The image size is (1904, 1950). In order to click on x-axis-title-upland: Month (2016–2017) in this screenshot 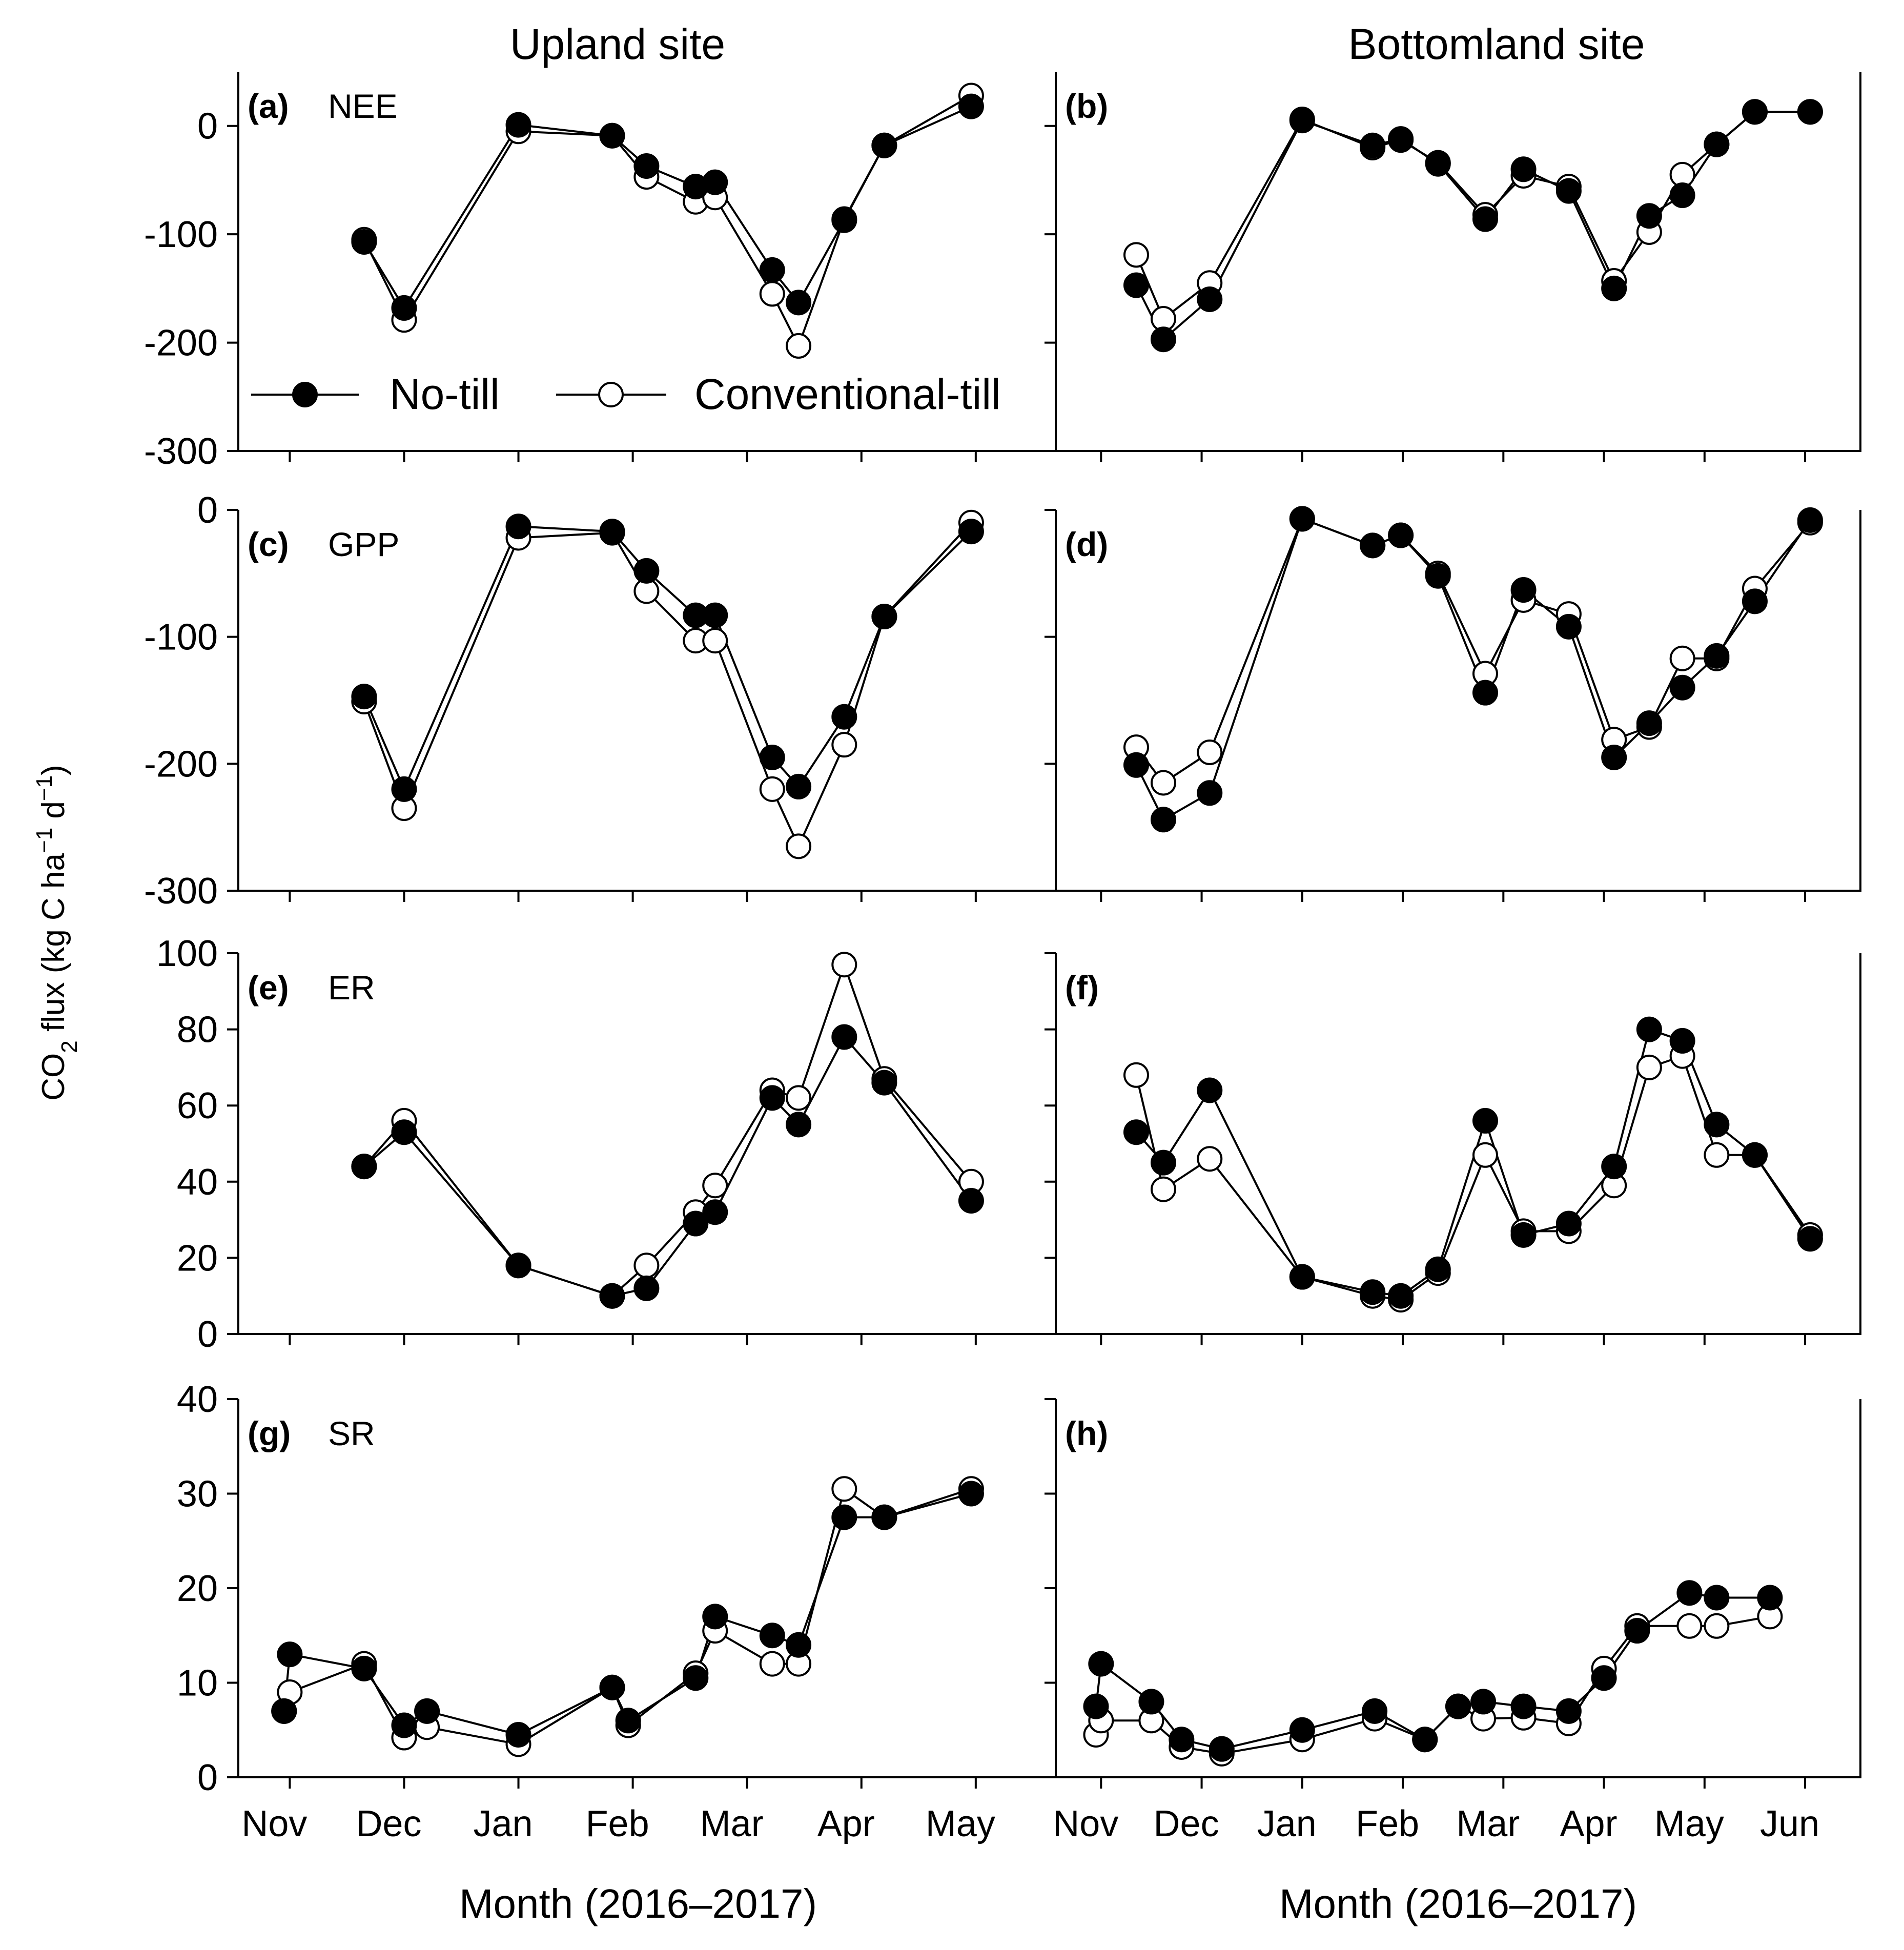, I will do `click(638, 1903)`.